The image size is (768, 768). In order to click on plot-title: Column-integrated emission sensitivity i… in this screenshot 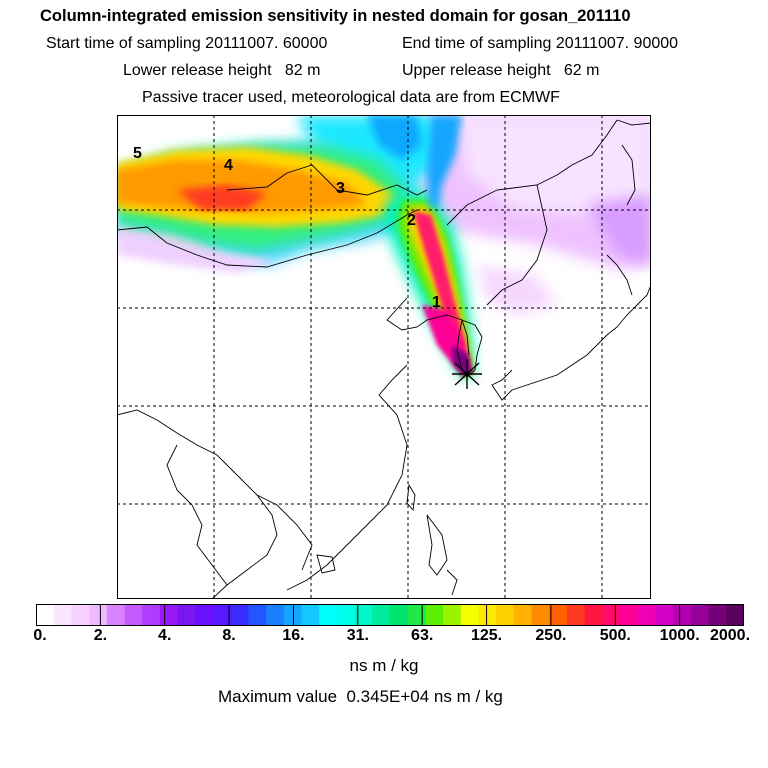, I will do `click(335, 16)`.